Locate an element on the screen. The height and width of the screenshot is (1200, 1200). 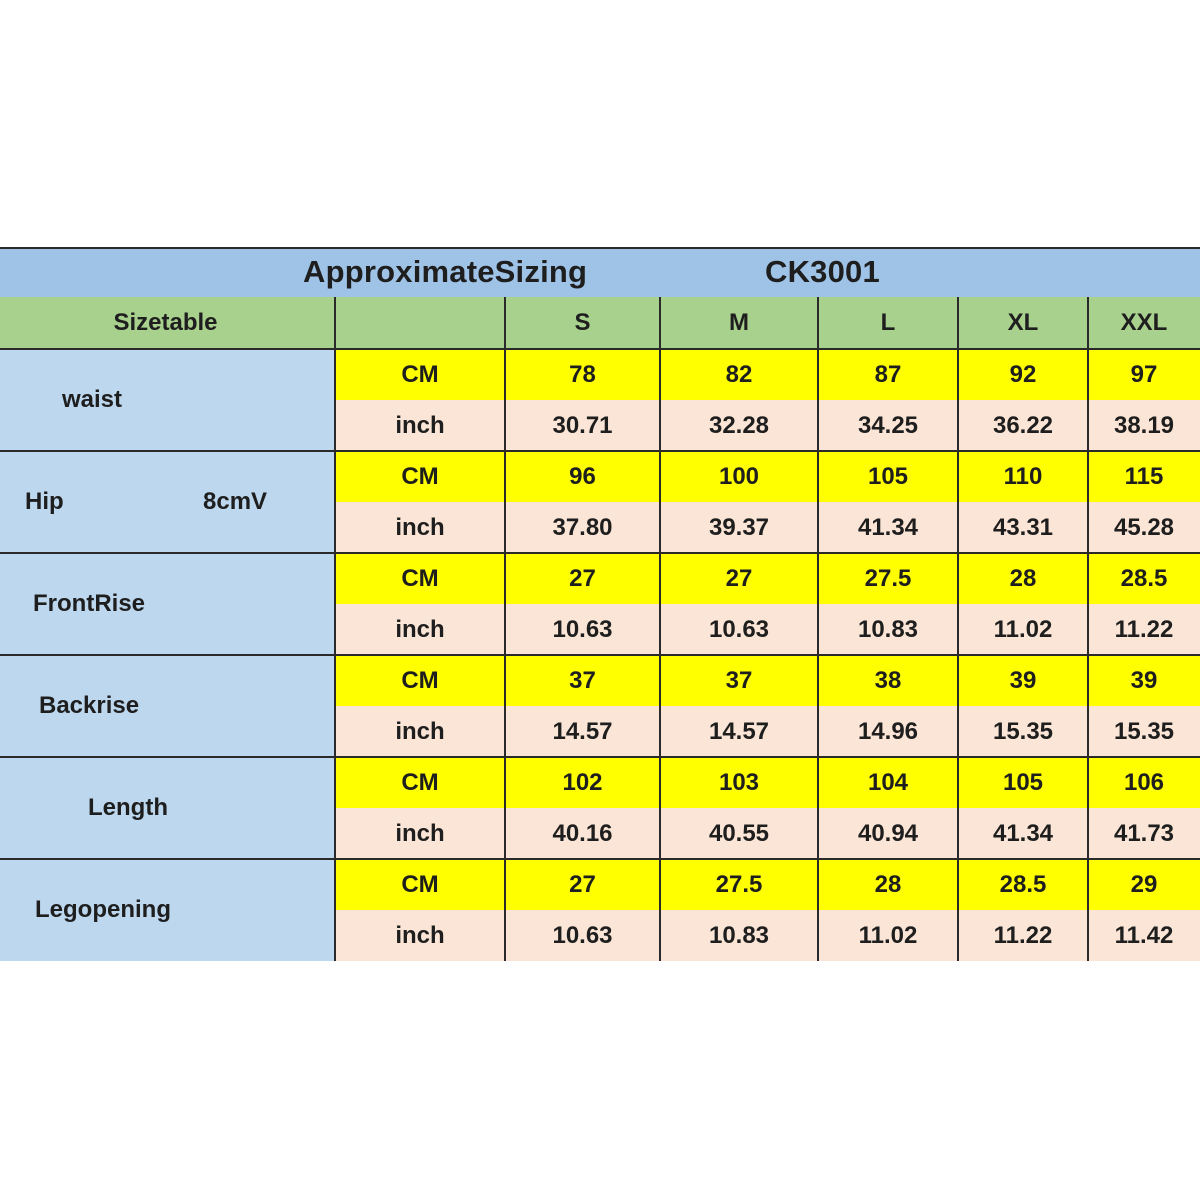
header-size-xl: XL is located at coordinates (1023, 323).